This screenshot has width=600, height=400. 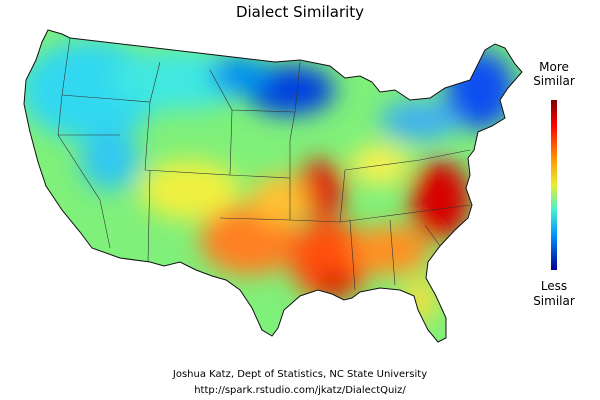 What do you see at coordinates (554, 185) in the screenshot?
I see `color-bar` at bounding box center [554, 185].